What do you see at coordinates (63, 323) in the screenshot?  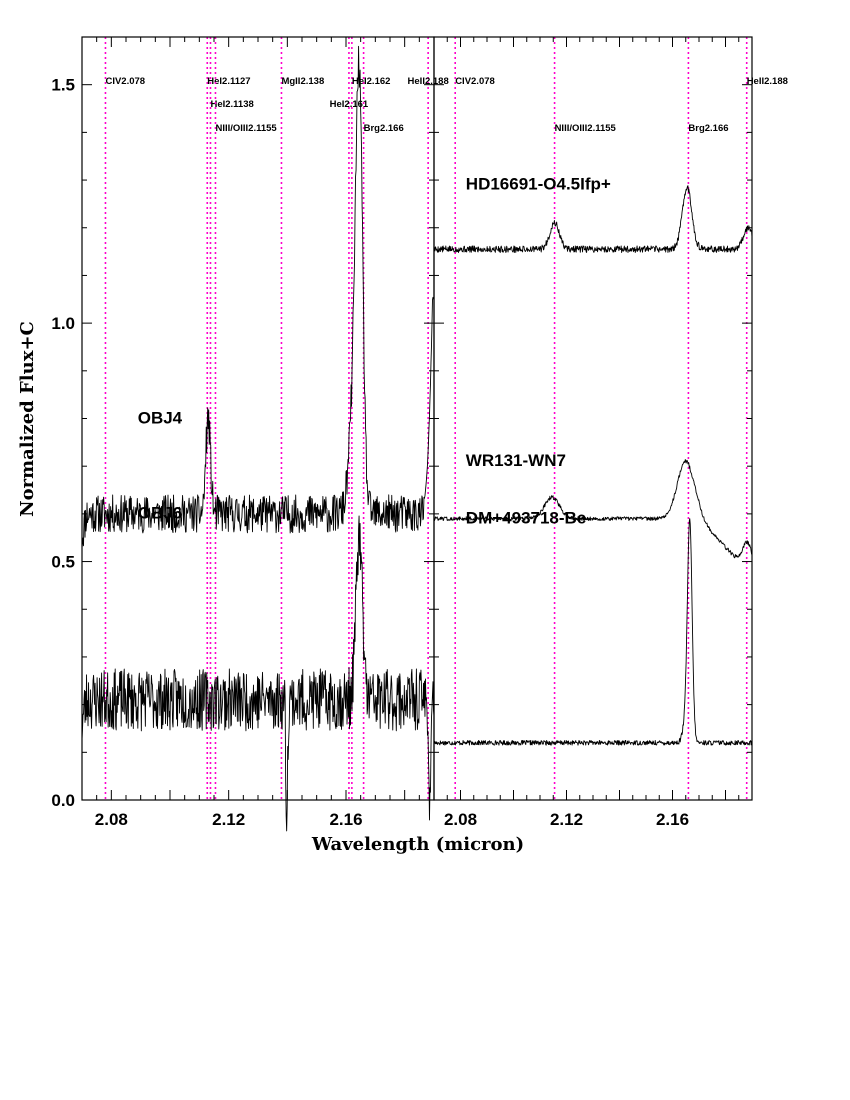 I see `y-tick-label: 1.0` at bounding box center [63, 323].